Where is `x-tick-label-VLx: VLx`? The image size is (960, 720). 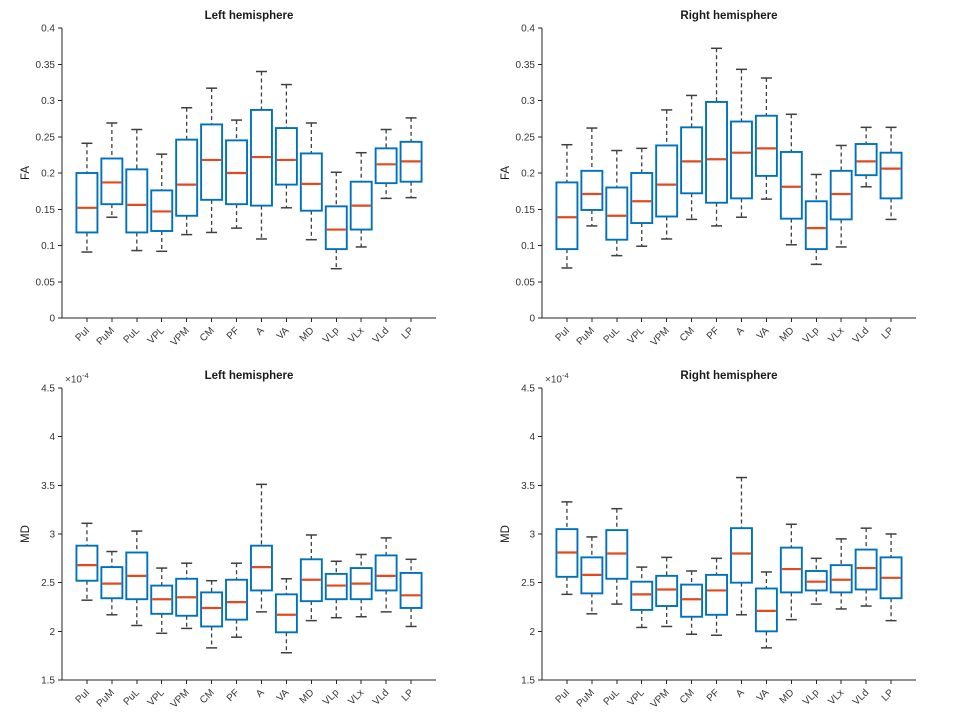
x-tick-label-VLx: VLx is located at coordinates (356, 697).